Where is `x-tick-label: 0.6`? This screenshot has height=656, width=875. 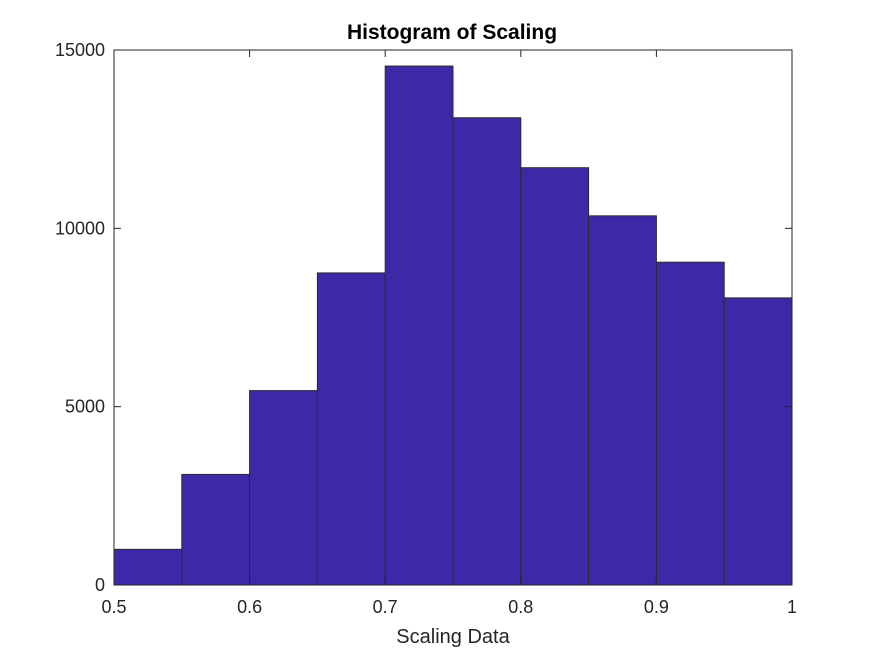 x-tick-label: 0.6 is located at coordinates (249, 607).